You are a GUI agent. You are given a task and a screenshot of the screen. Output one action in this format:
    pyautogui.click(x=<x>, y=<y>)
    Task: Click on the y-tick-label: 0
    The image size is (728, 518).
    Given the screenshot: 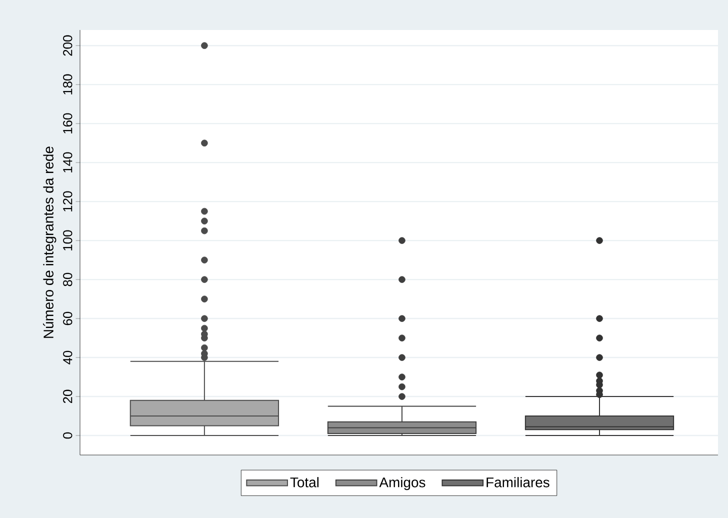 What is the action you would take?
    pyautogui.click(x=67, y=435)
    